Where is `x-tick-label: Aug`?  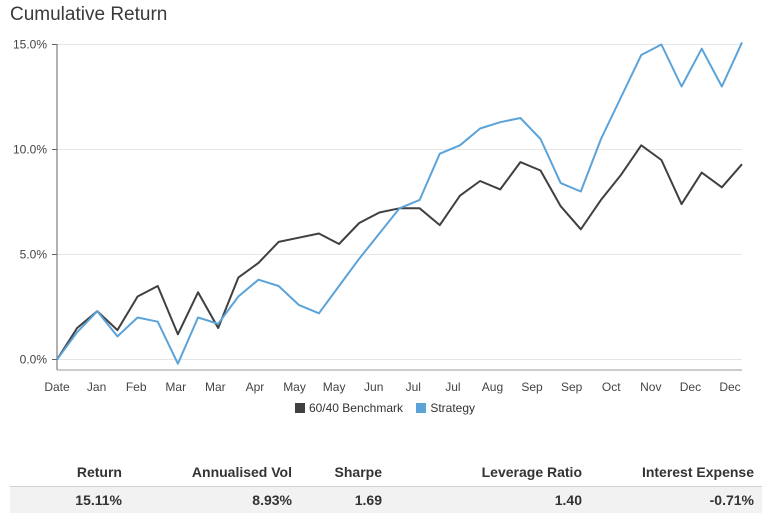
x-tick-label: Aug is located at coordinates (492, 387).